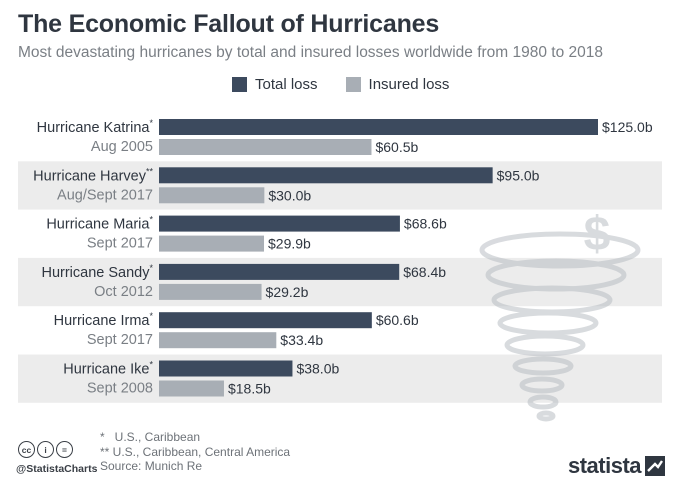 This screenshot has height=485, width=680. Describe the element at coordinates (301, 340) in the screenshot. I see `data-label-insured: $33.4b` at that location.